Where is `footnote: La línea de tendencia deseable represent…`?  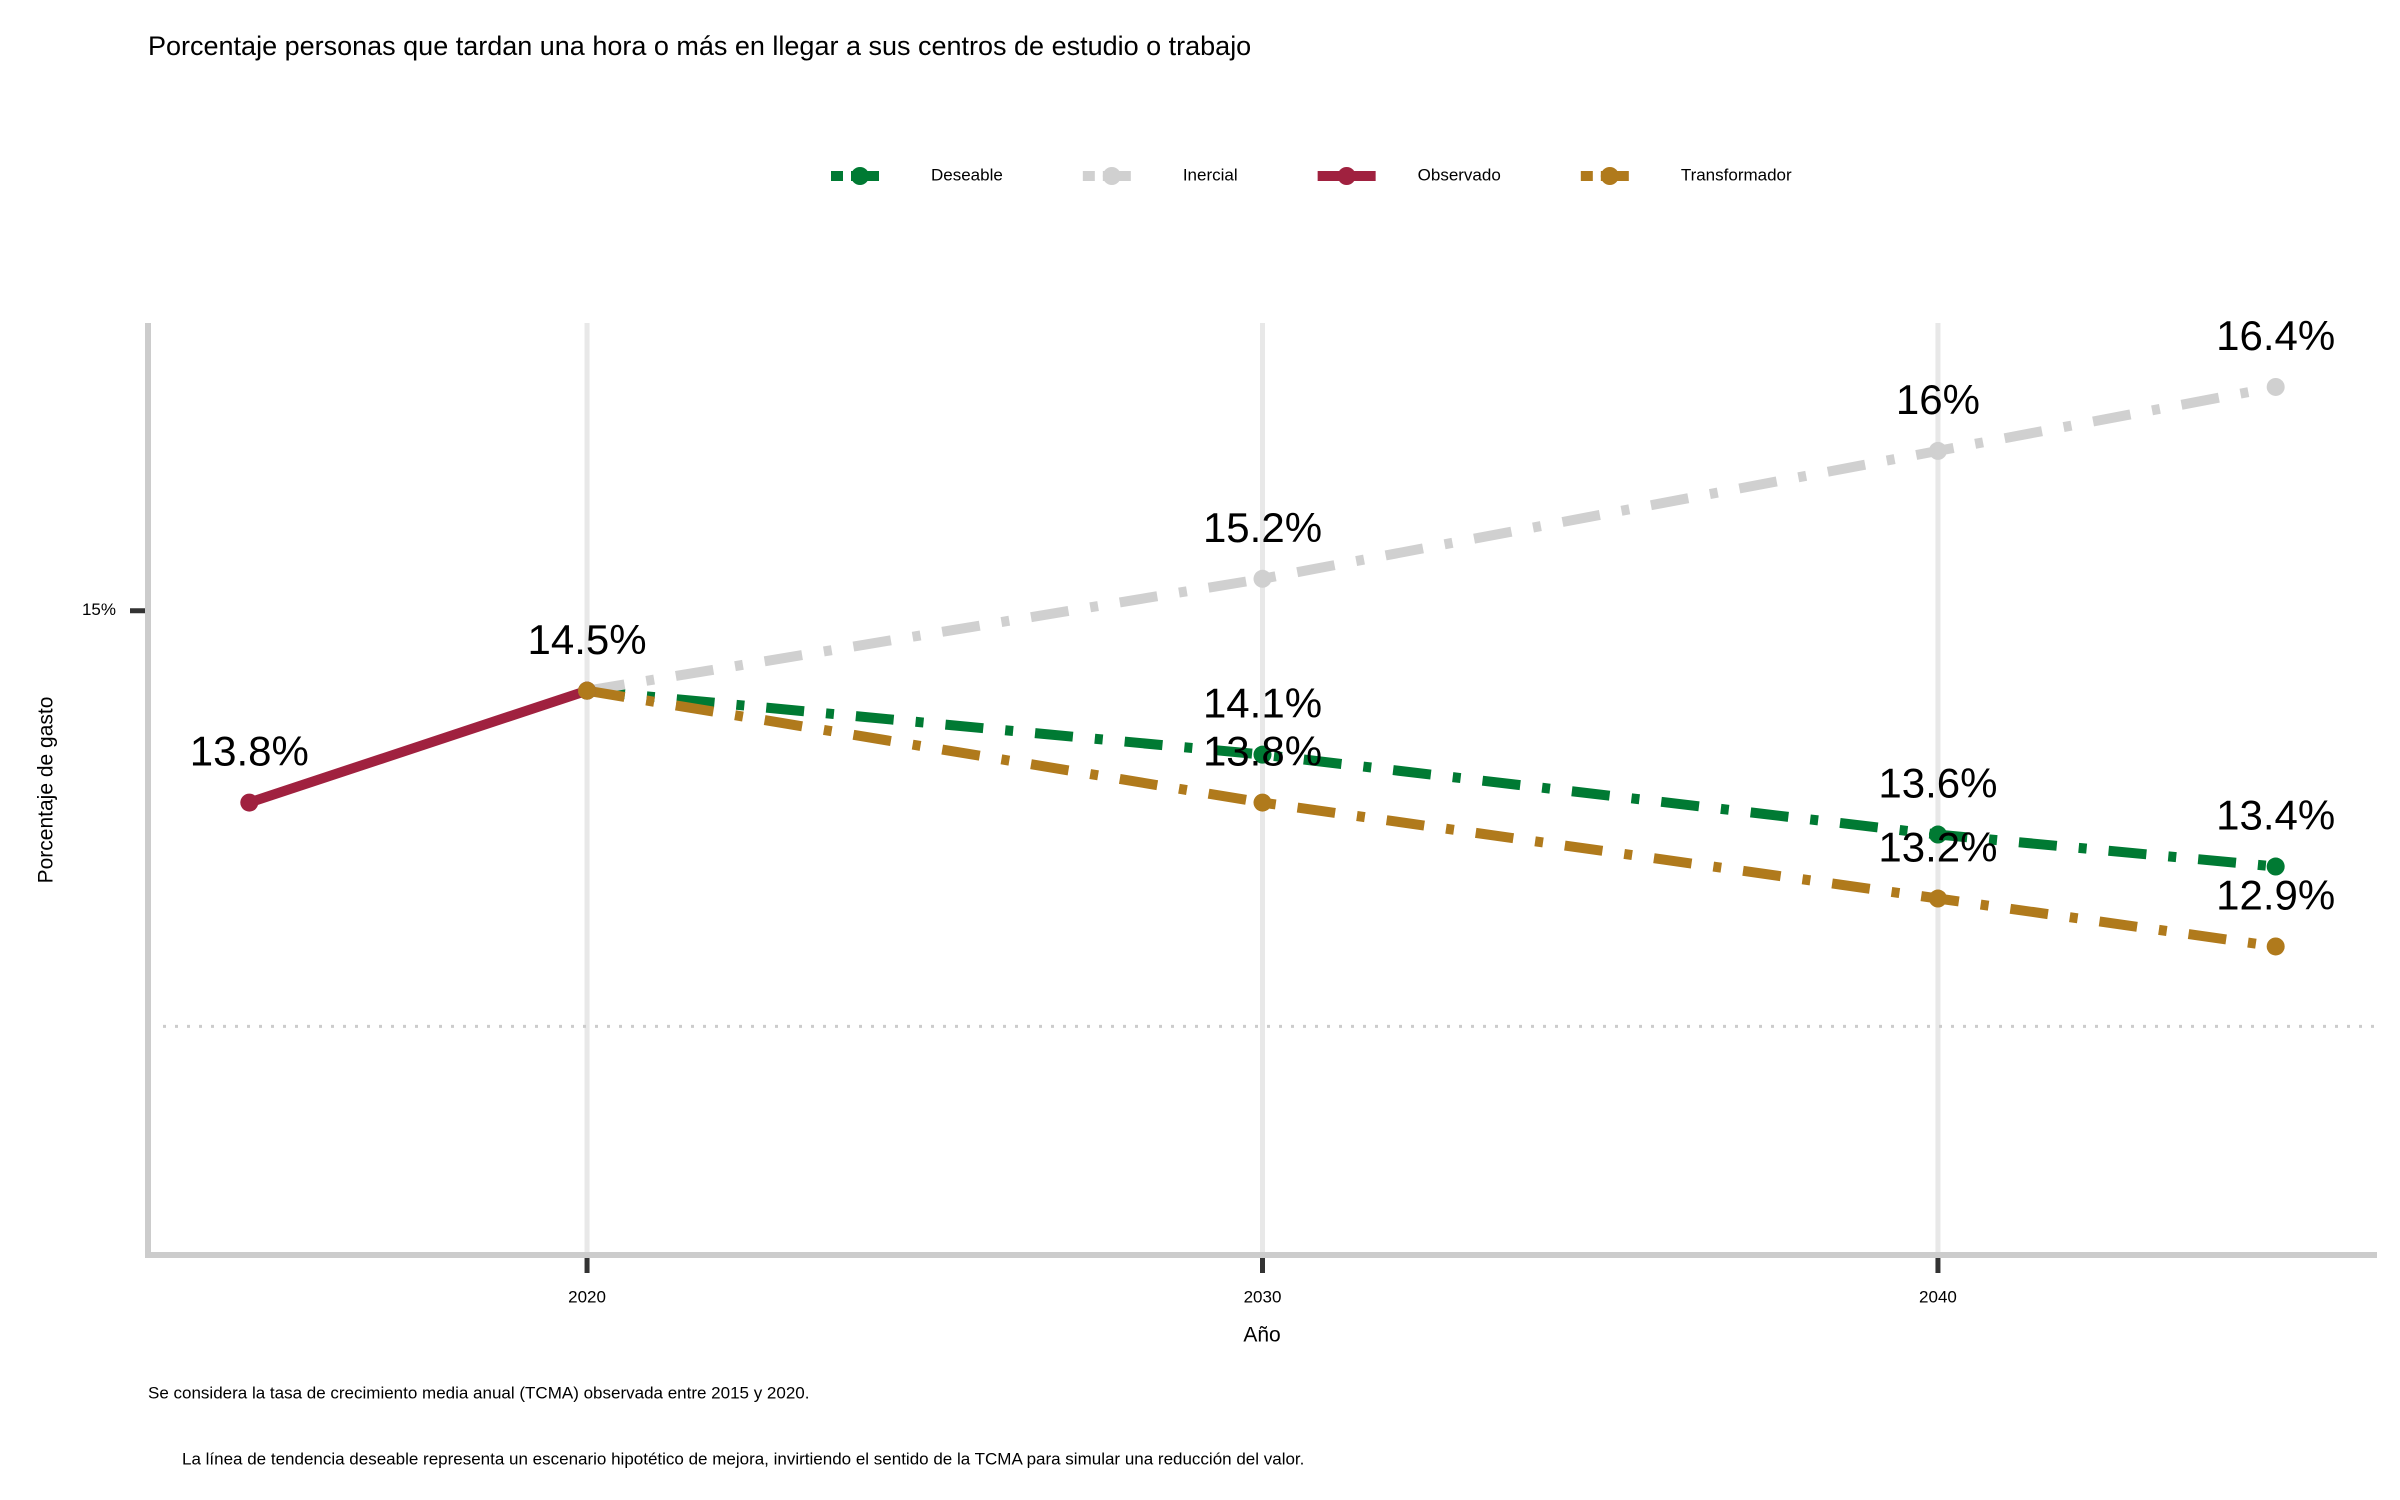 footnote: La línea de tendencia deseable represent… is located at coordinates (743, 1458).